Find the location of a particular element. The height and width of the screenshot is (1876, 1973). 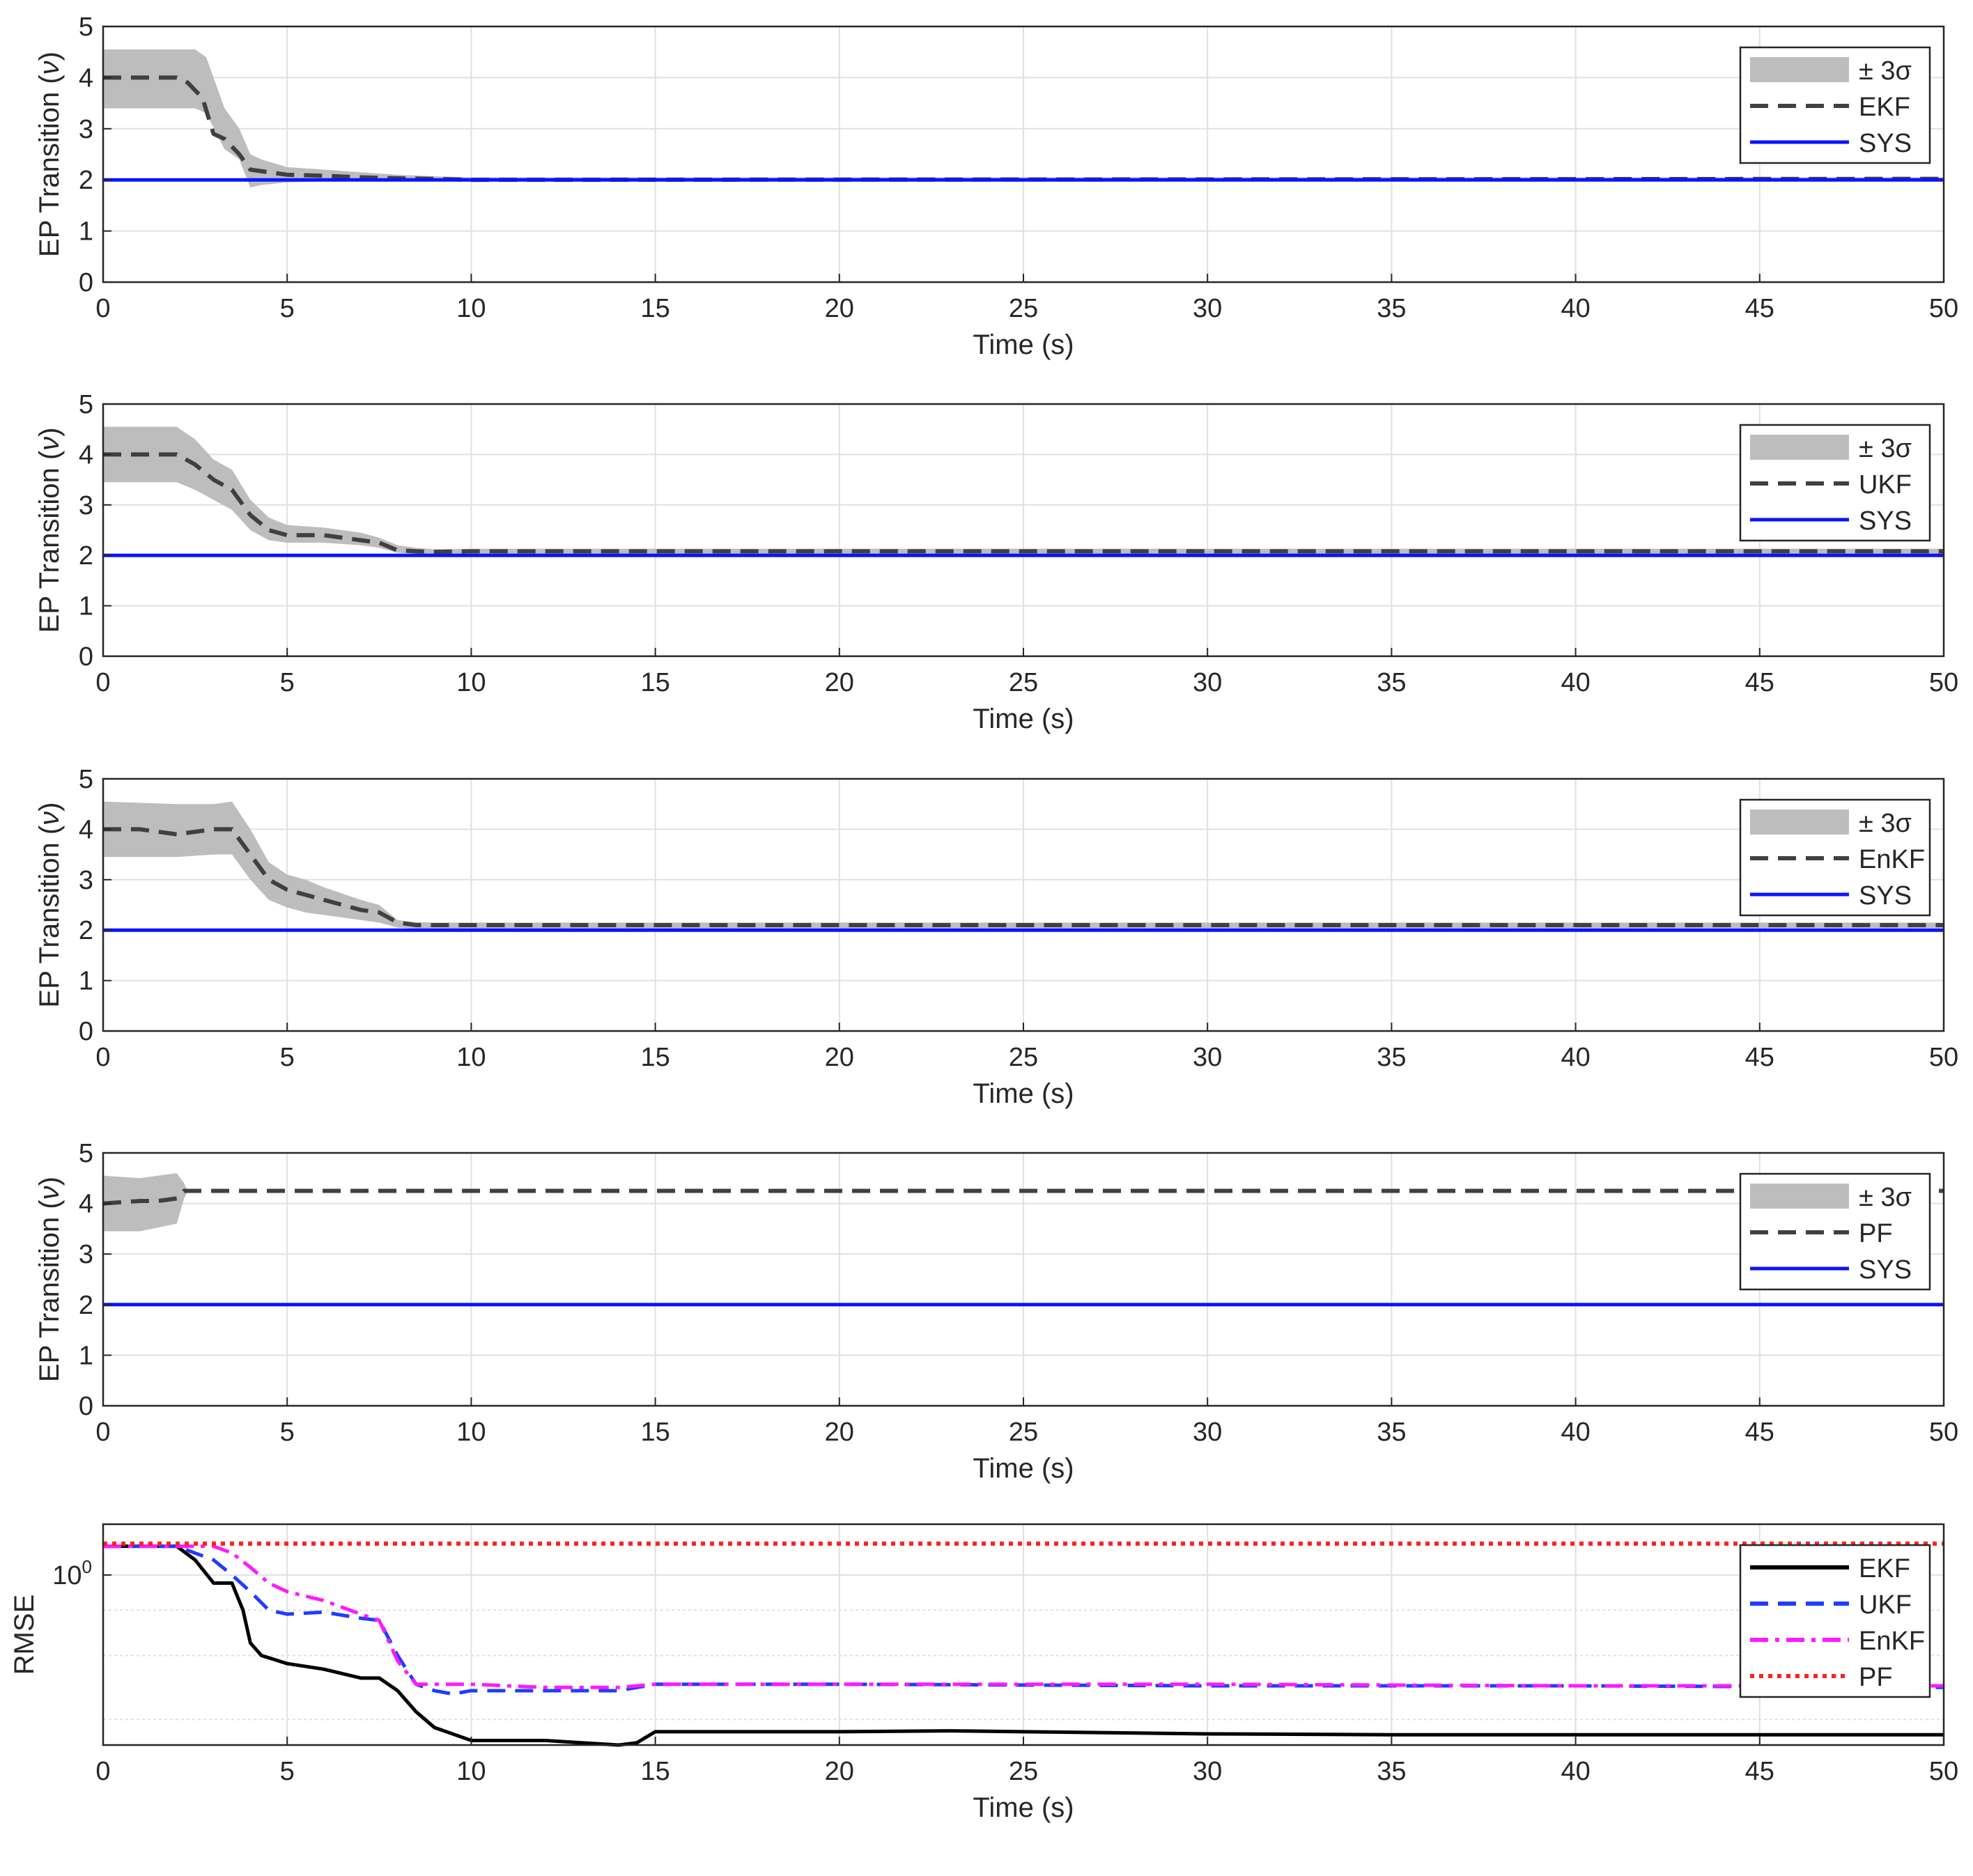

y-tick-label-base: 10 is located at coordinates (67, 1575).